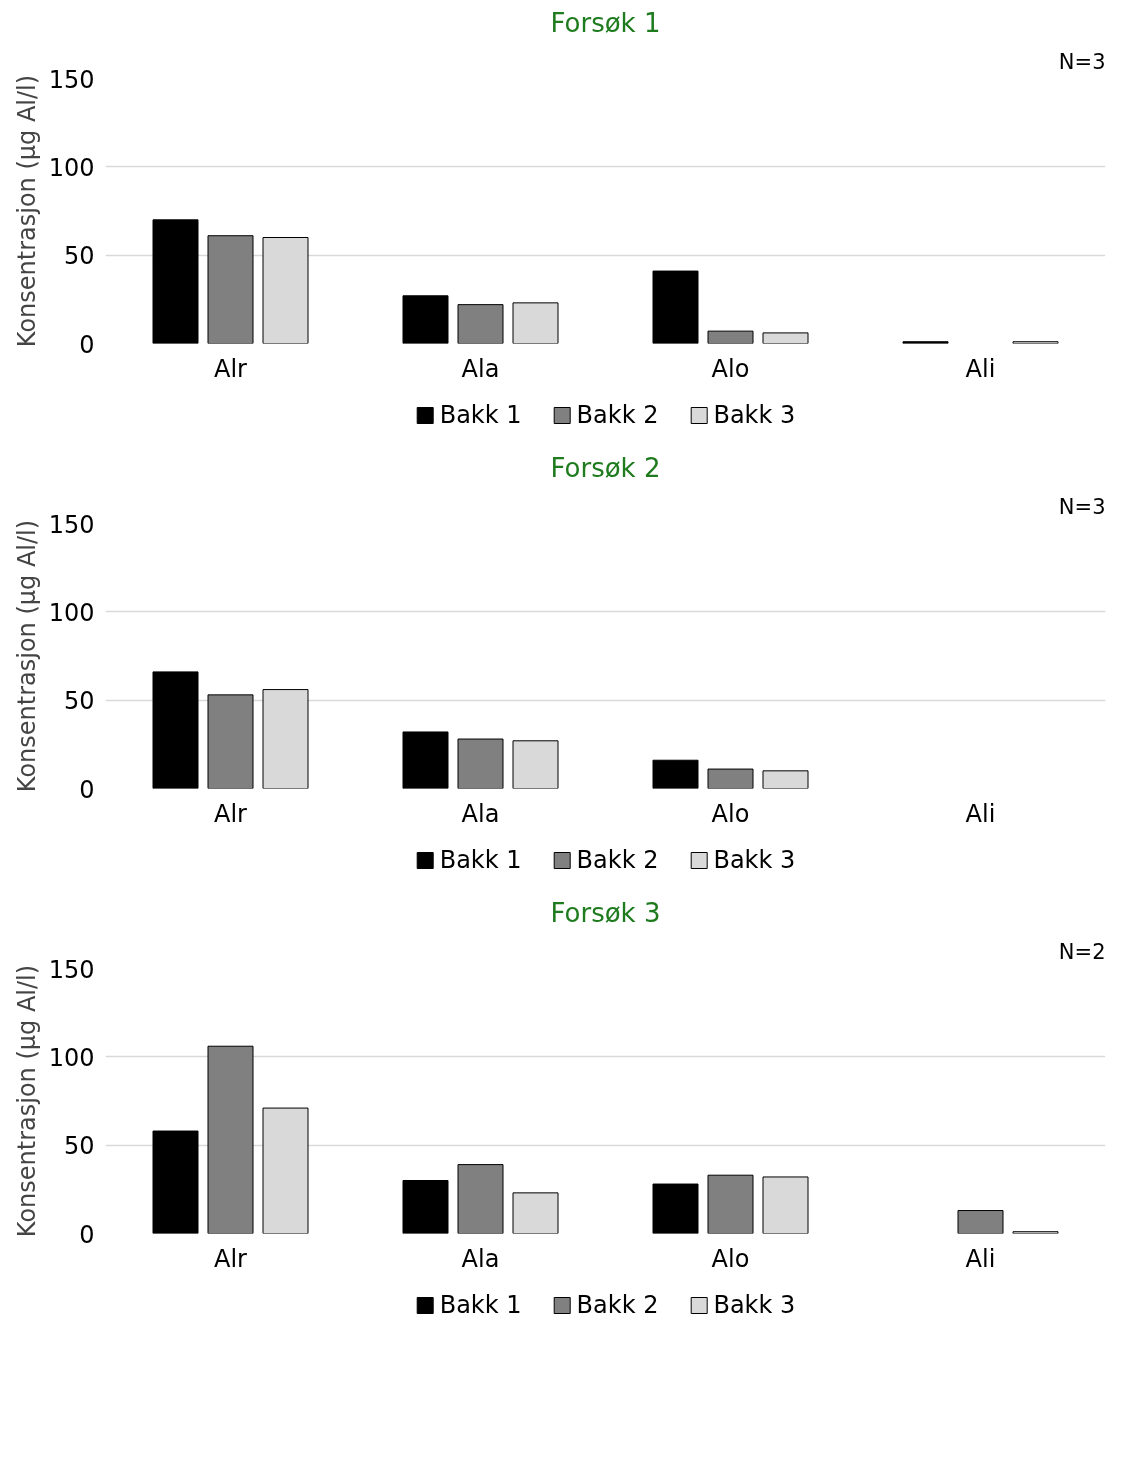 This screenshot has height=1478, width=1148. Describe the element at coordinates (605, 467) in the screenshot. I see `chart-title: Forsøk 2` at that location.